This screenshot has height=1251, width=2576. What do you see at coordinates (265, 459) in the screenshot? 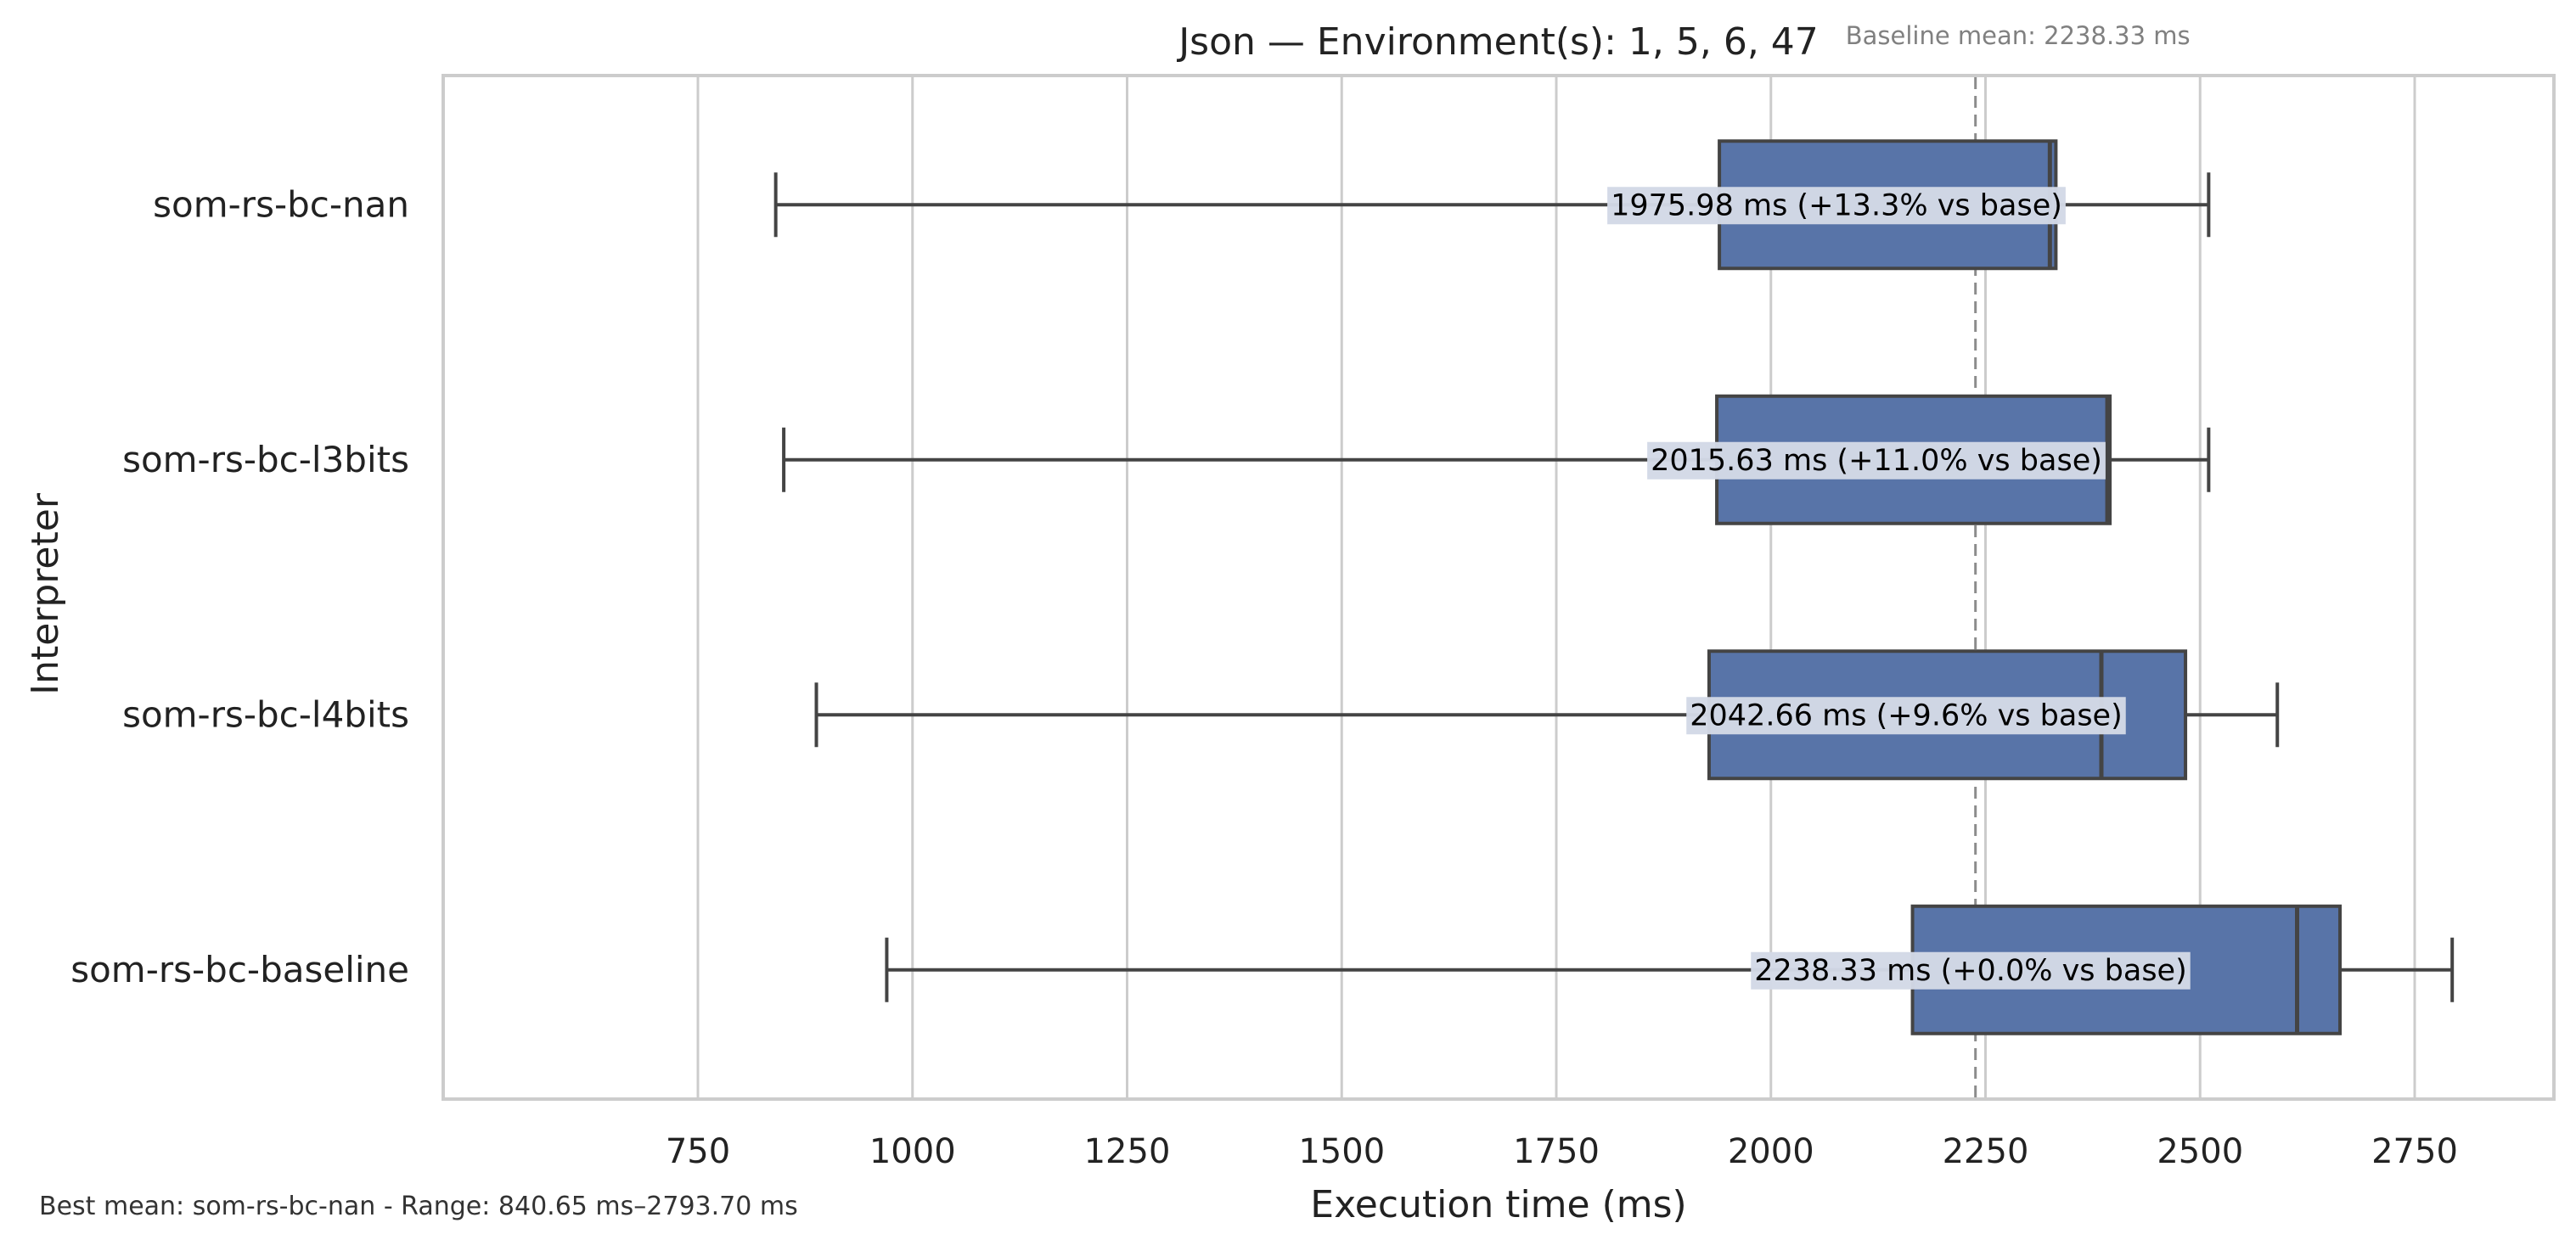
I see `y-tick-label: som-rs-bc-l3bits` at bounding box center [265, 459].